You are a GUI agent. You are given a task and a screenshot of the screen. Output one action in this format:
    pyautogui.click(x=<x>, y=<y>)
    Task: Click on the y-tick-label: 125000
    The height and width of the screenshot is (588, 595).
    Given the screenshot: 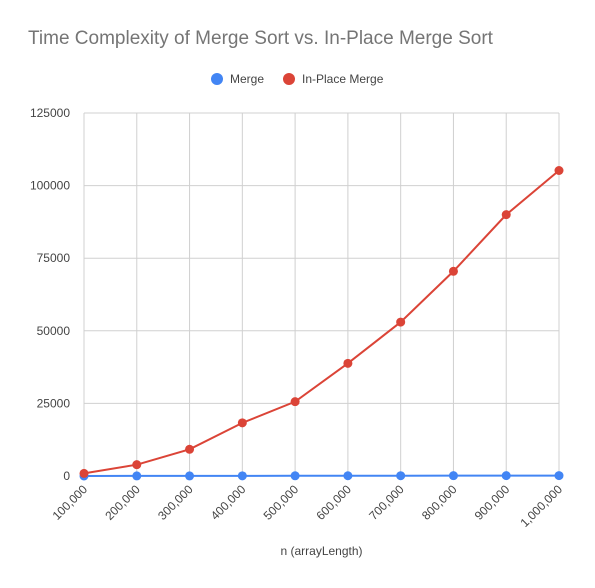 What is the action you would take?
    pyautogui.click(x=50, y=113)
    